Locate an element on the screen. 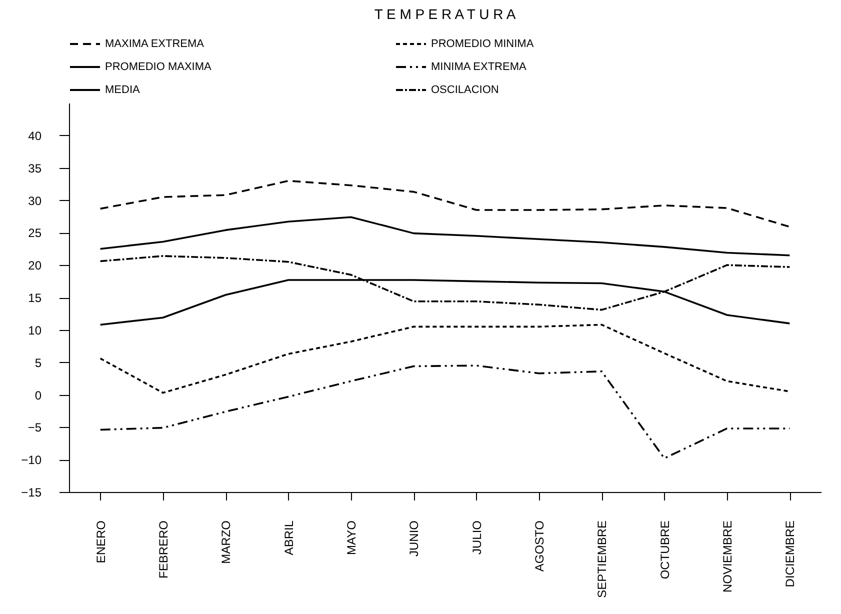 The height and width of the screenshot is (614, 841). x-tick-label: FEBRERO is located at coordinates (163, 549).